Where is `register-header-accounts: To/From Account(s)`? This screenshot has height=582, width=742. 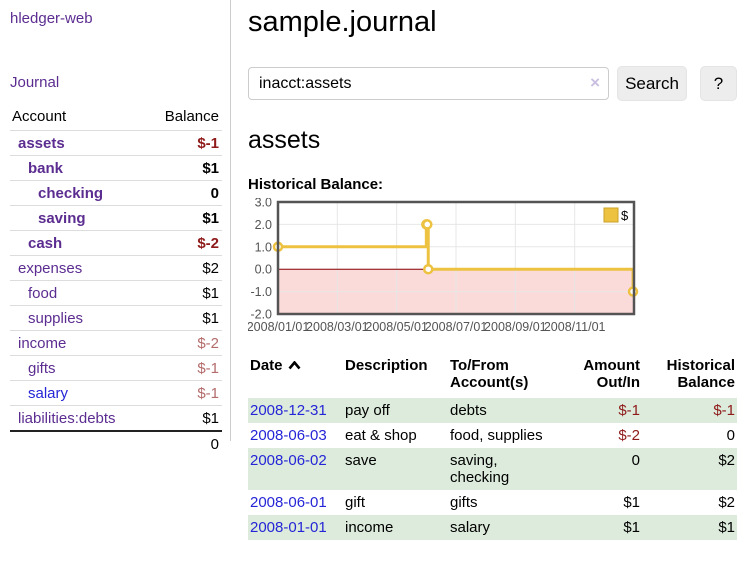 register-header-accounts: To/From Account(s) is located at coordinates (489, 374).